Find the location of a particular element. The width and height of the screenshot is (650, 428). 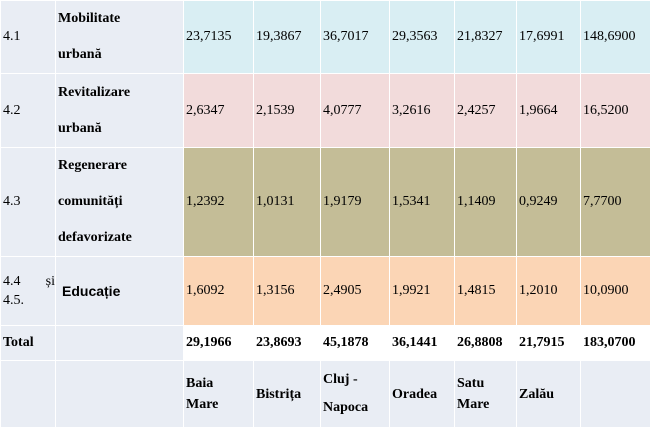

city-name-line: Mare is located at coordinates (486, 404).